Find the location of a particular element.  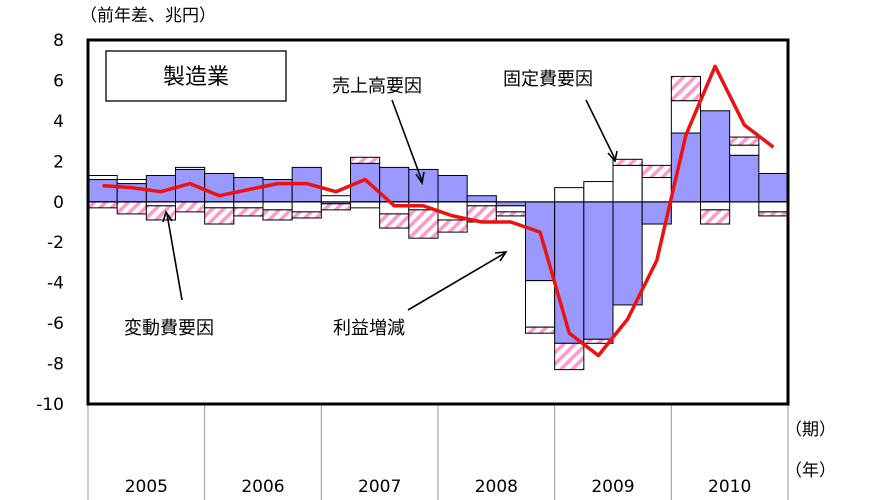

y-axis-label: （前年差、兆円） is located at coordinates (148, 16).